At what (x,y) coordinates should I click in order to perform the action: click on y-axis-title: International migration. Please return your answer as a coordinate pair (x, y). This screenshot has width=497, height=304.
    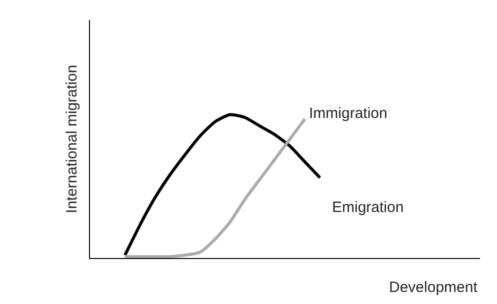
    Looking at the image, I should click on (71, 139).